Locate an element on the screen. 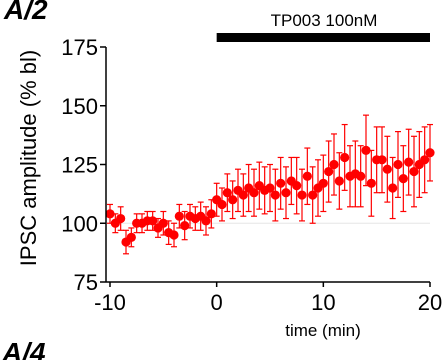 This screenshot has width=446, height=360. x-tick-label: 20 is located at coordinates (430, 302).